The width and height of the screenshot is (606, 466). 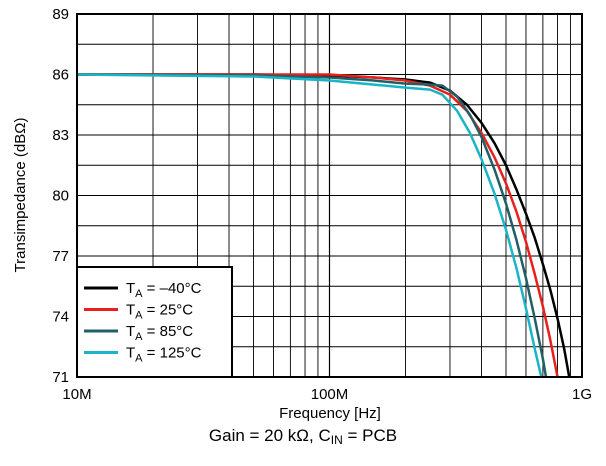 I want to click on legend-label: TA = 85°C, so click(x=159, y=333).